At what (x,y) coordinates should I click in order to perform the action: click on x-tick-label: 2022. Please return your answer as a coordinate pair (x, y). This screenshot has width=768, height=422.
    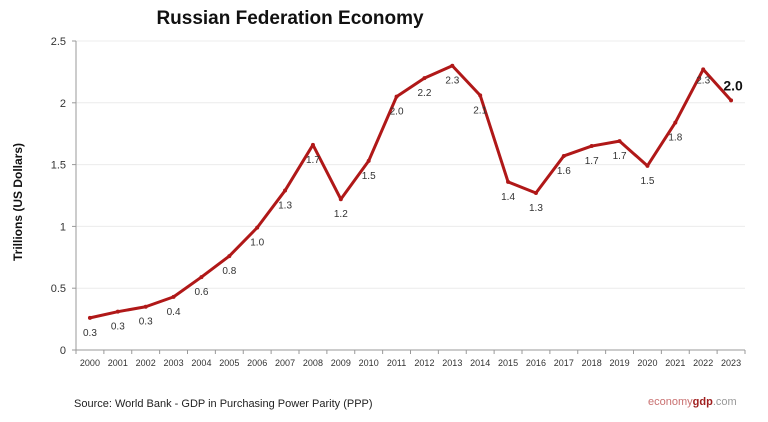
    Looking at the image, I should click on (703, 363).